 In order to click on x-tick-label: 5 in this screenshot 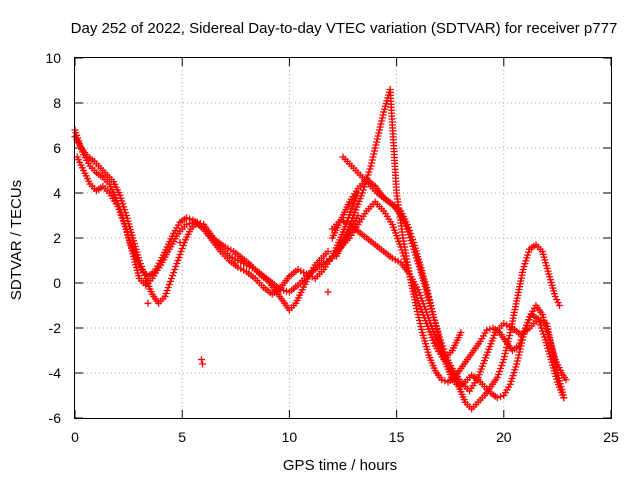, I will do `click(182, 437)`.